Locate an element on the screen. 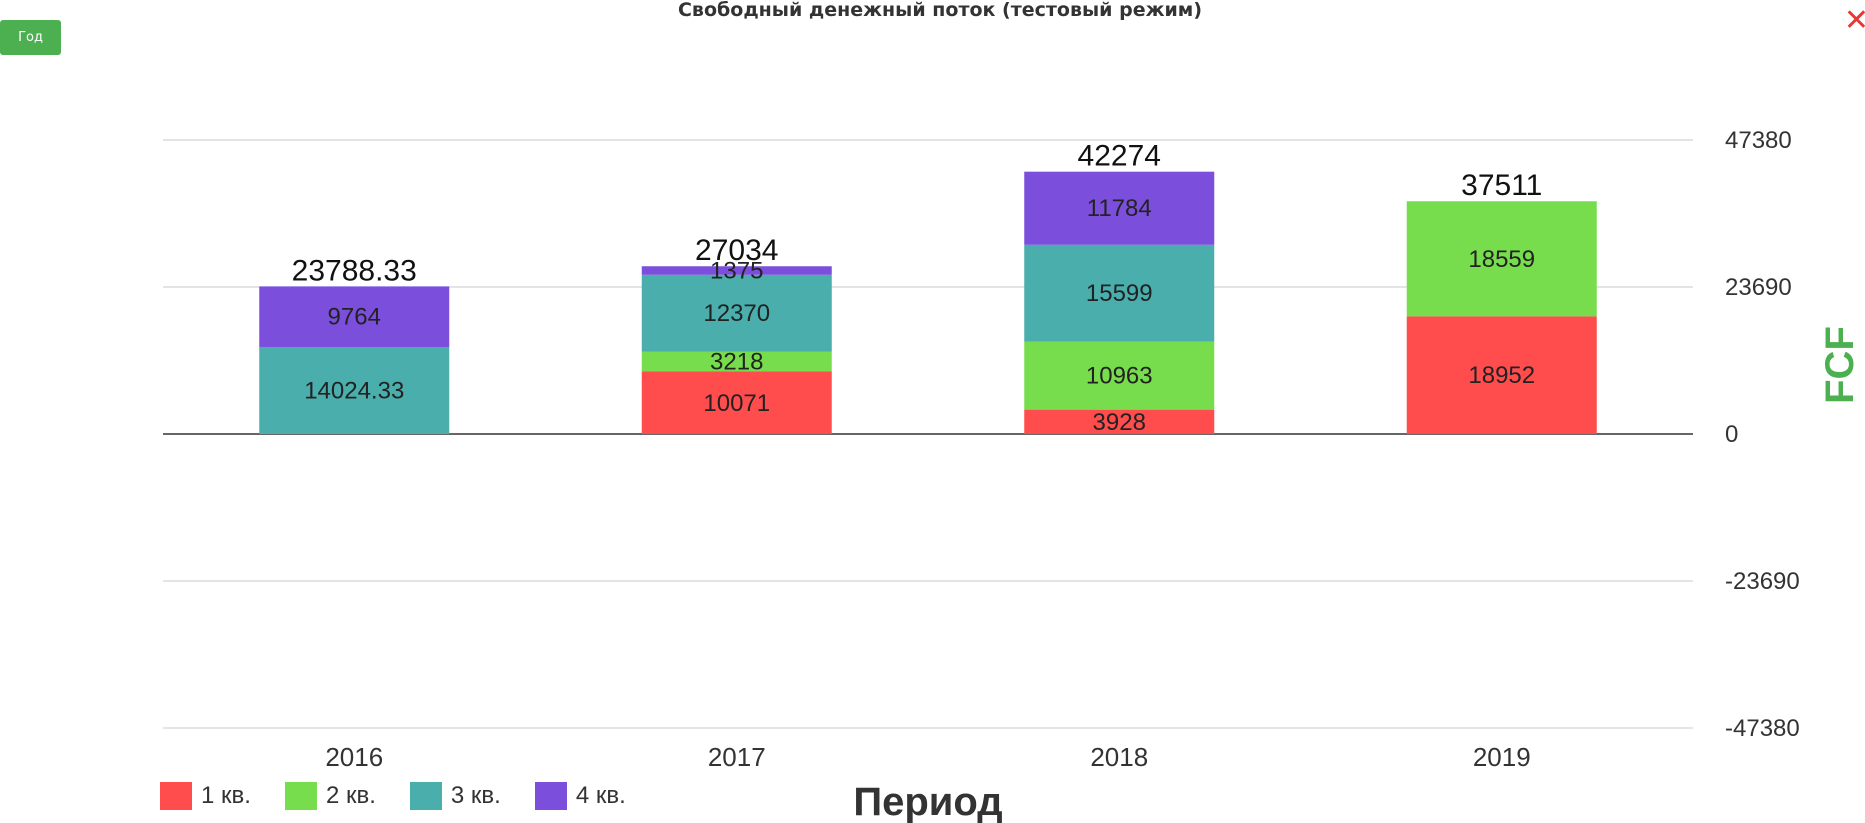 The width and height of the screenshot is (1865, 823). y-tick-label: -47380 is located at coordinates (1762, 728).